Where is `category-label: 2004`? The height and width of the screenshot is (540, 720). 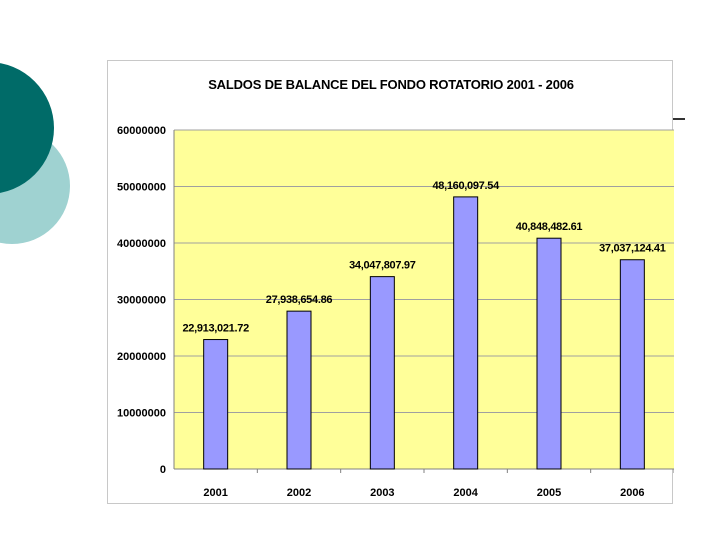
category-label: 2004 is located at coordinates (465, 493).